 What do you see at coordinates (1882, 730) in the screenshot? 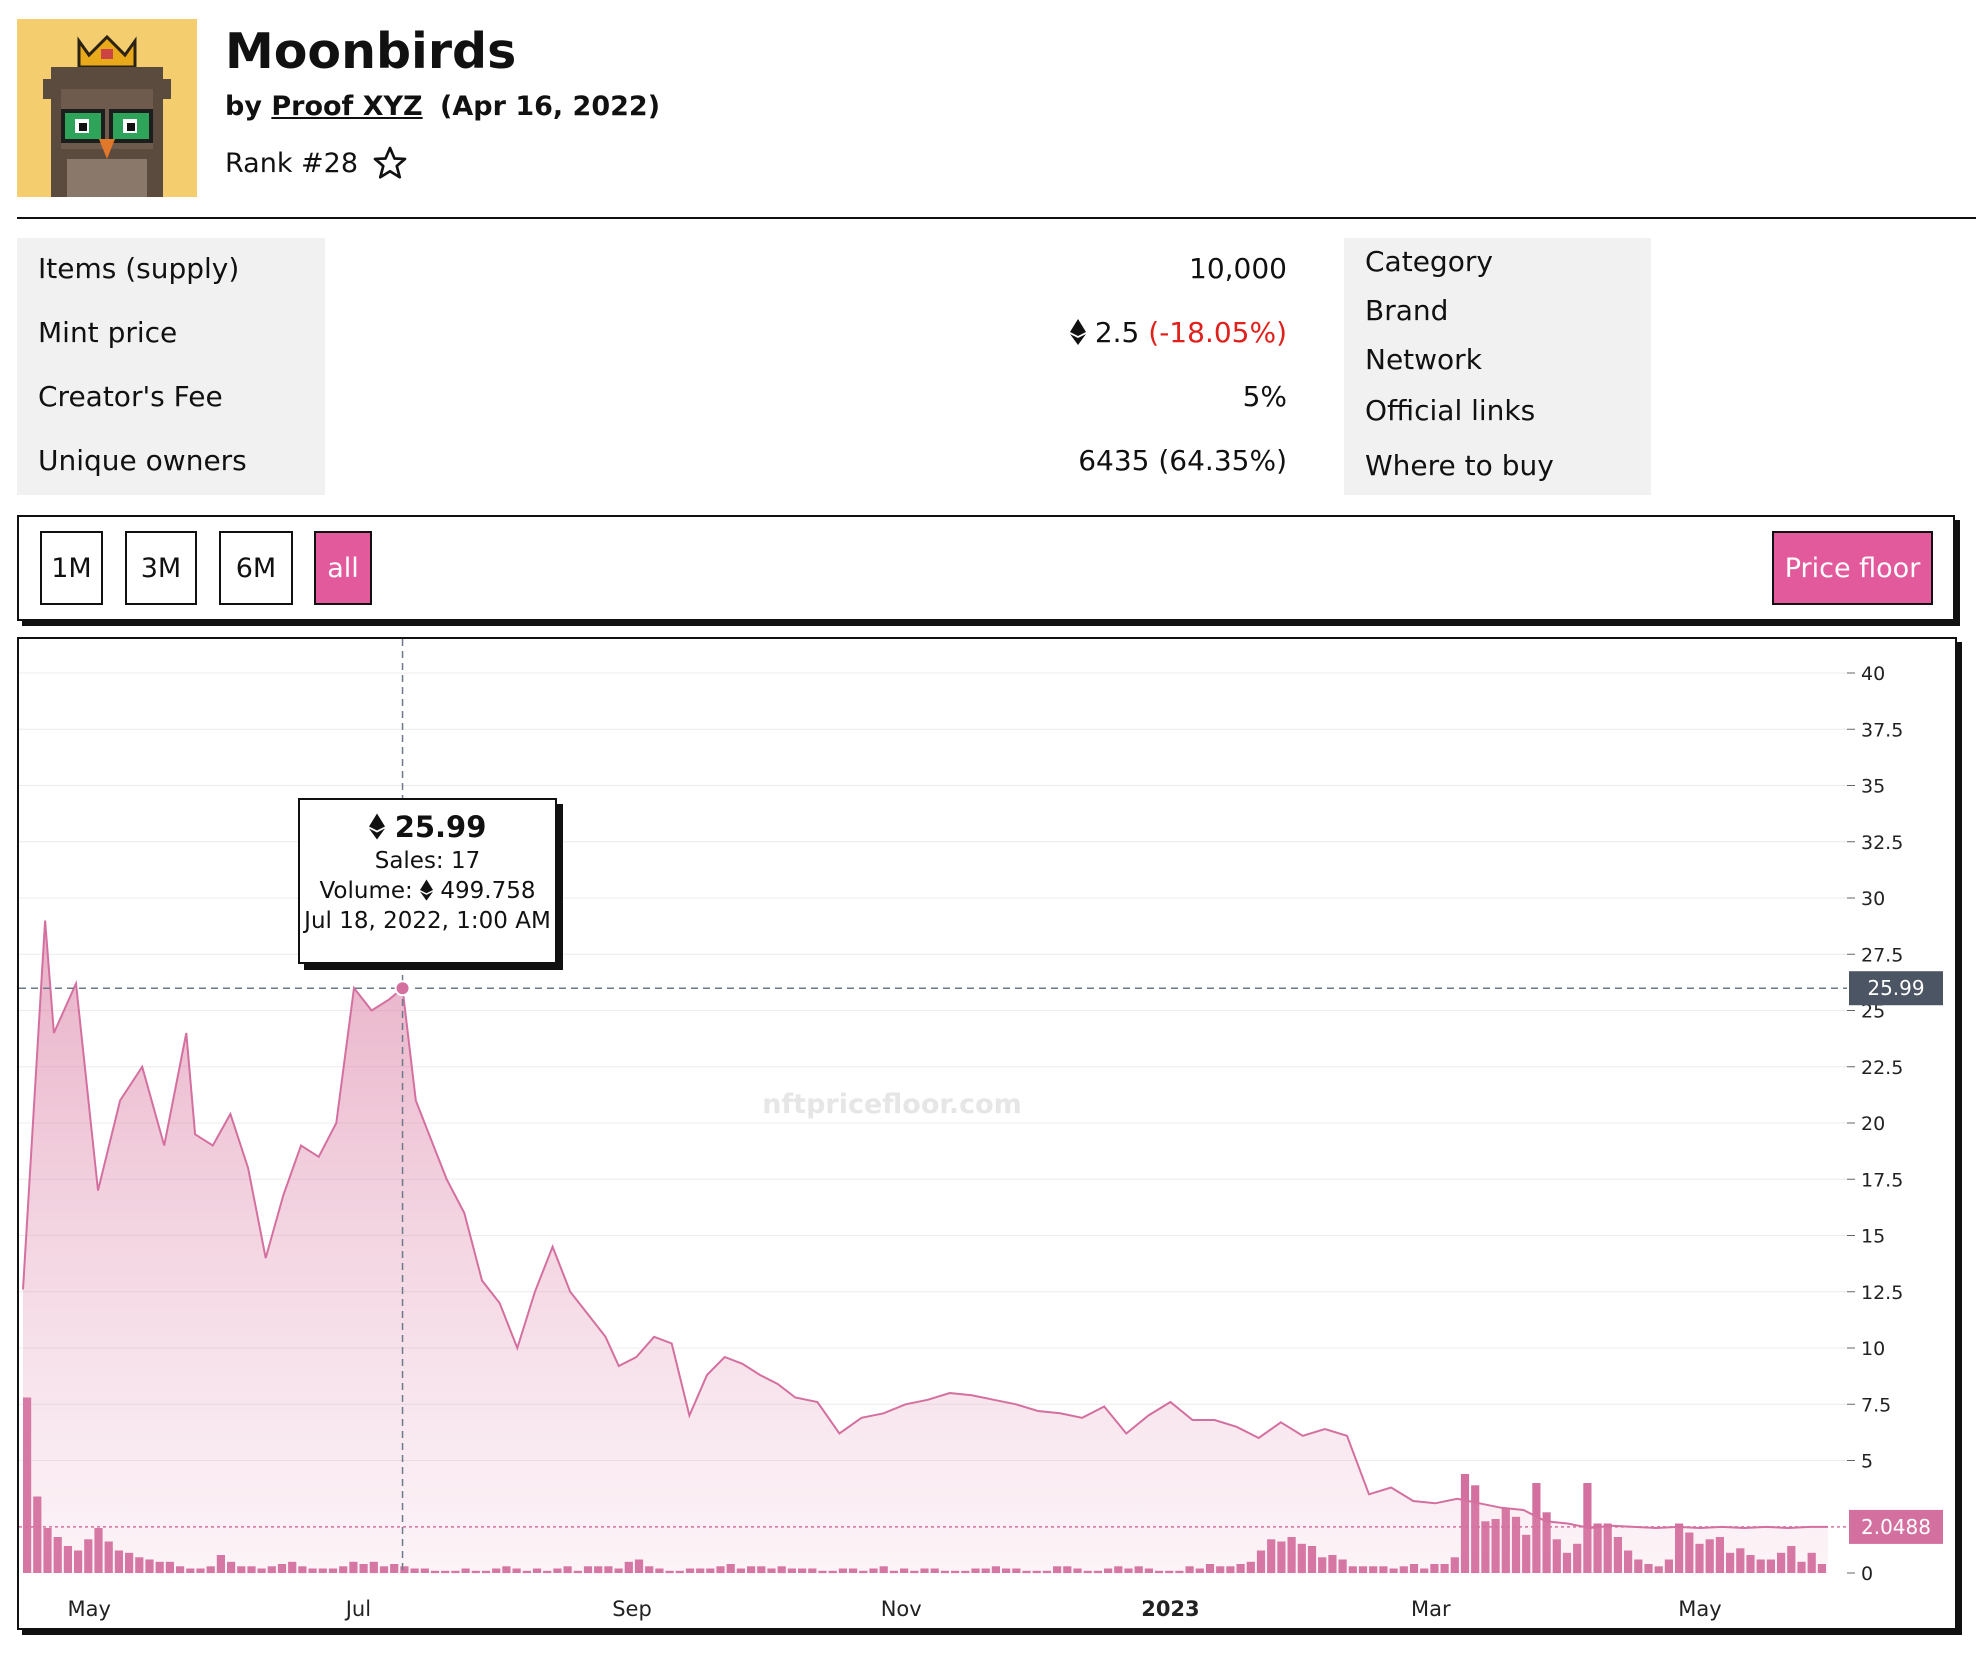
I see `y-tick-label: 37.5` at bounding box center [1882, 730].